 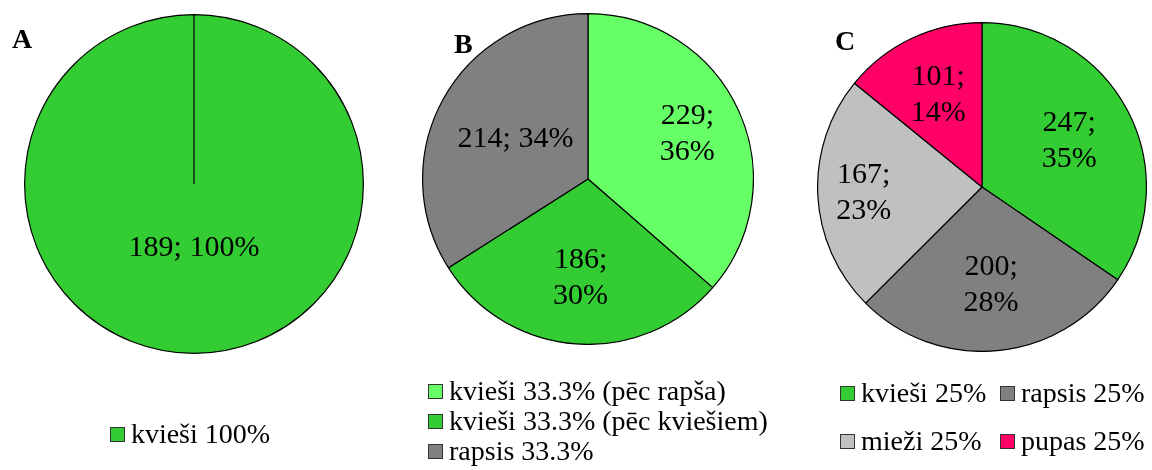 I want to click on data-label: 189; 100%, so click(x=194, y=246).